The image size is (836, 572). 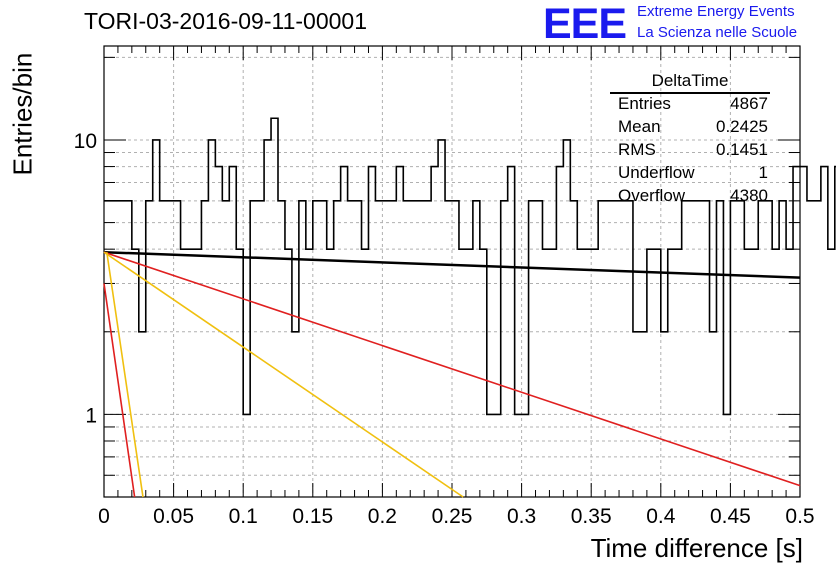 I want to click on stats-row-underflow: Underflow 1, so click(x=693, y=172).